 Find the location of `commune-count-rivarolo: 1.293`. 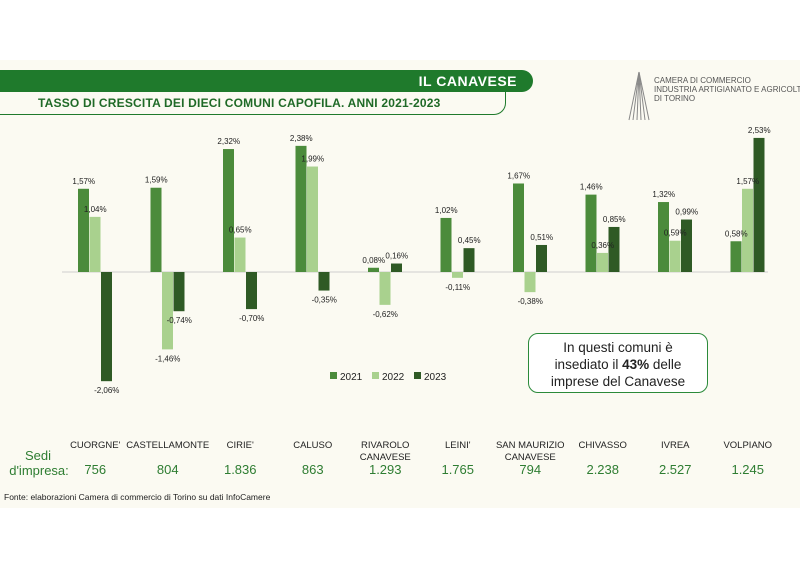

commune-count-rivarolo: 1.293 is located at coordinates (385, 469).